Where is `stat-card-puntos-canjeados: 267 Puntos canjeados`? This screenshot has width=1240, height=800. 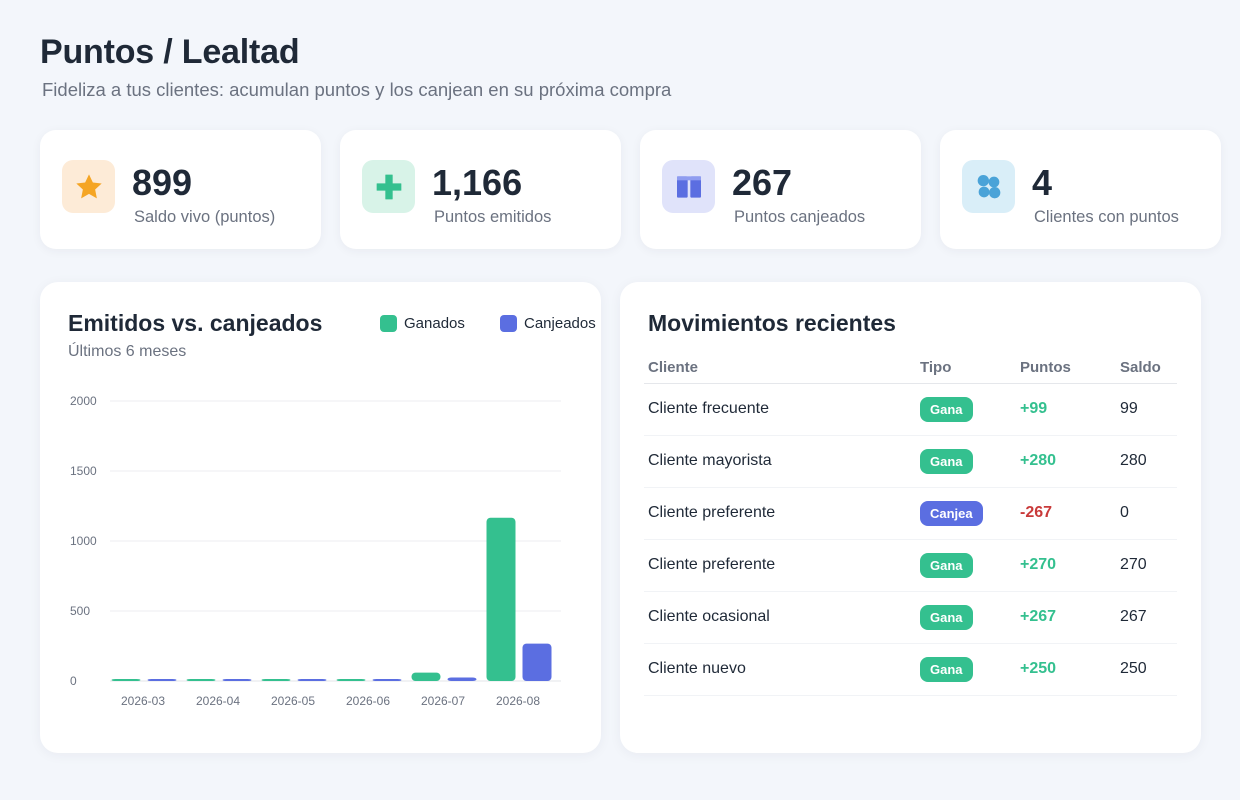
stat-card-puntos-canjeados: 267 Puntos canjeados is located at coordinates (780, 189).